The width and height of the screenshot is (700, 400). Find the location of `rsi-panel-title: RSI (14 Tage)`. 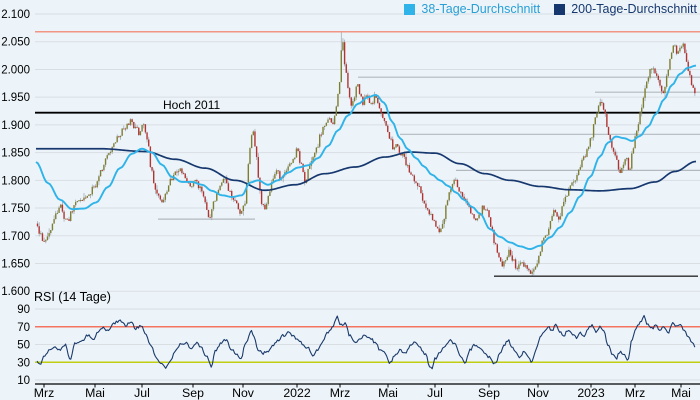

rsi-panel-title: RSI (14 Tage) is located at coordinates (72, 297).